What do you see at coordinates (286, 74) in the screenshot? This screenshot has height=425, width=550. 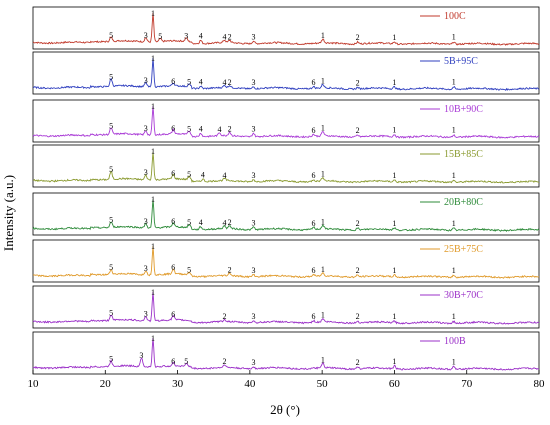 I see `series-line-5B+95C` at bounding box center [286, 74].